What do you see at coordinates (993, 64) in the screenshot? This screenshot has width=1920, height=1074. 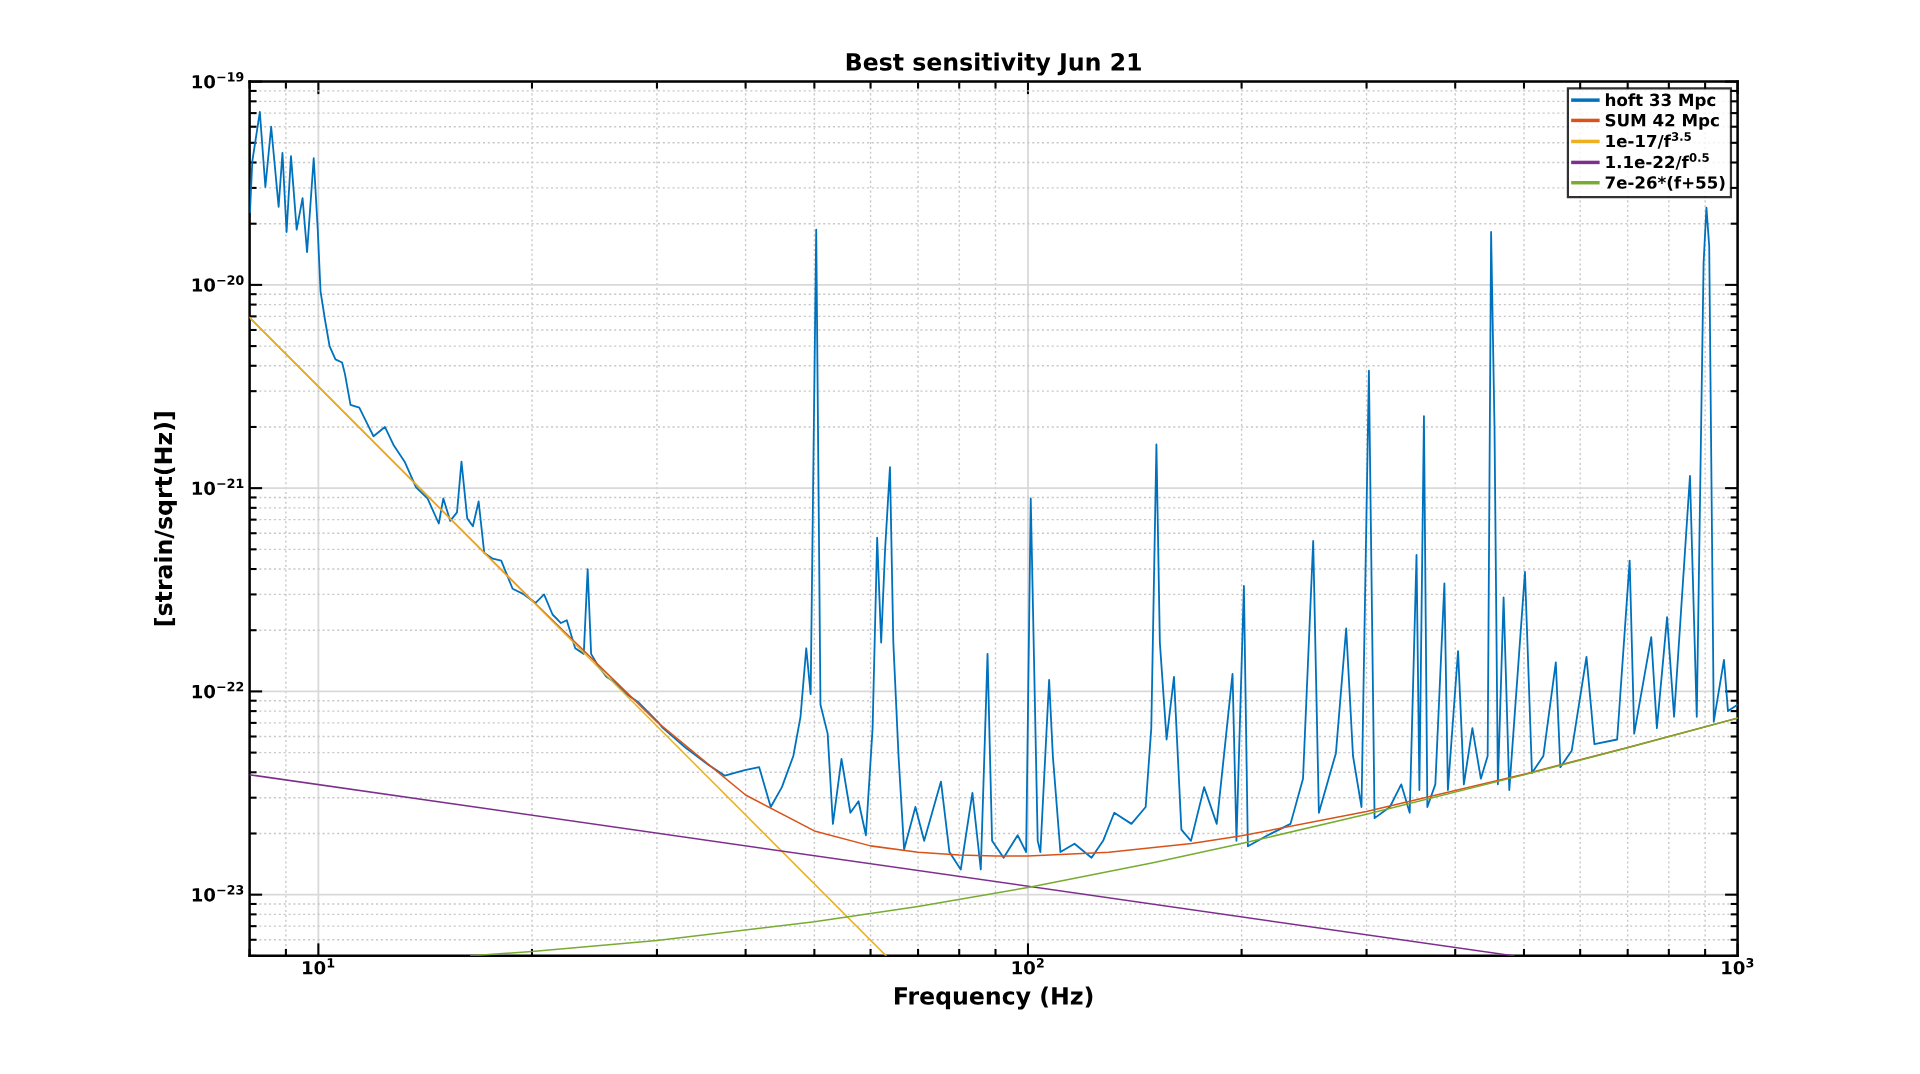 I see `chart-title: Best sensitivity Jun 21` at bounding box center [993, 64].